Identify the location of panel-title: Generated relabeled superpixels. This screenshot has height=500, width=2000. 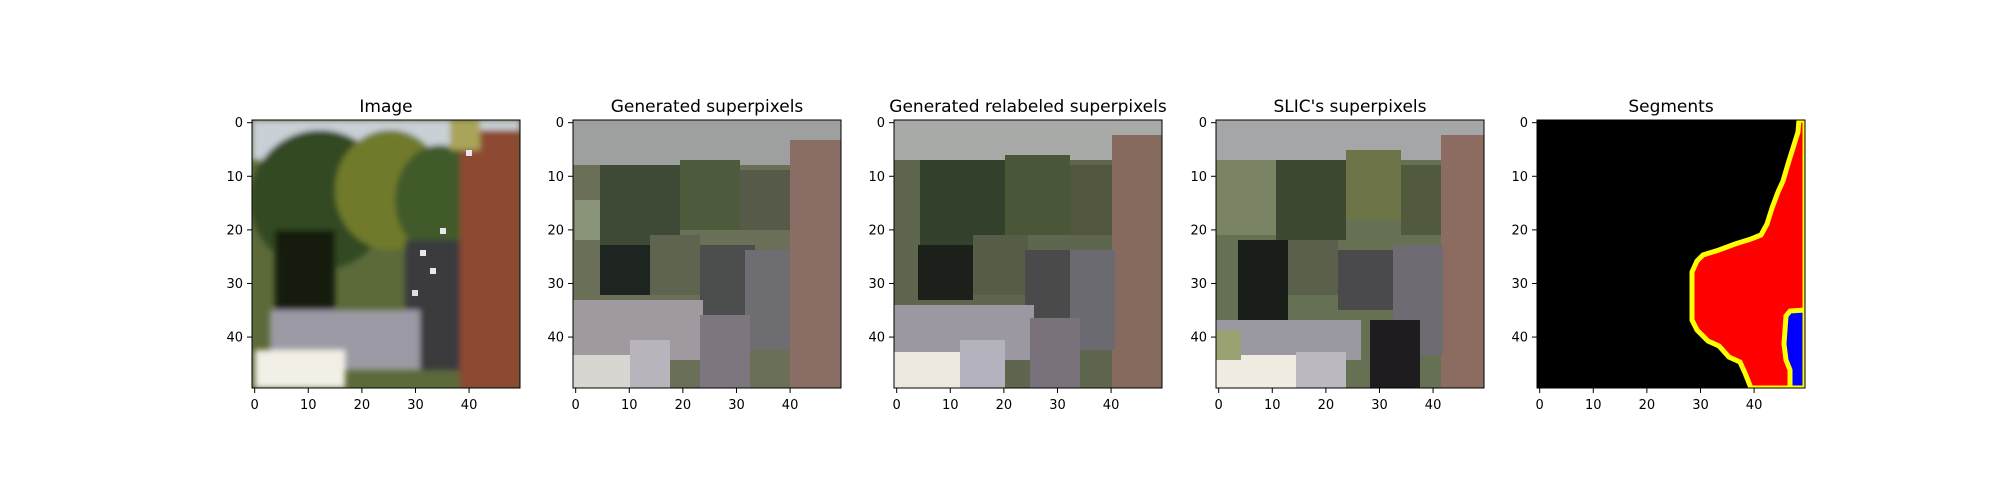
(1028, 107).